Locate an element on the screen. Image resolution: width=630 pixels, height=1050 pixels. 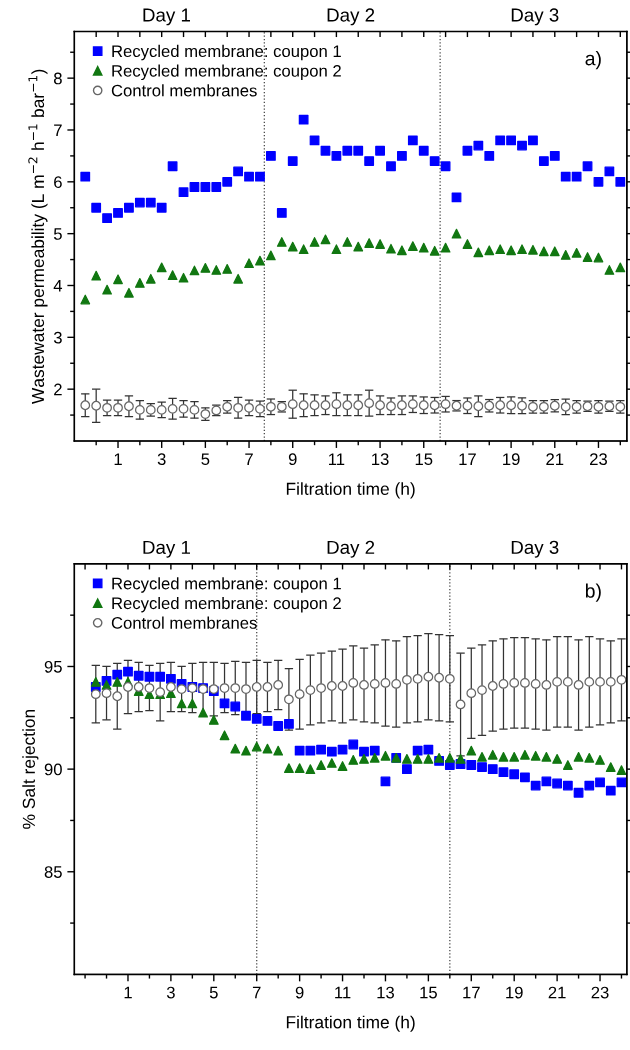
y-tick-label: 90 is located at coordinates (53, 769).